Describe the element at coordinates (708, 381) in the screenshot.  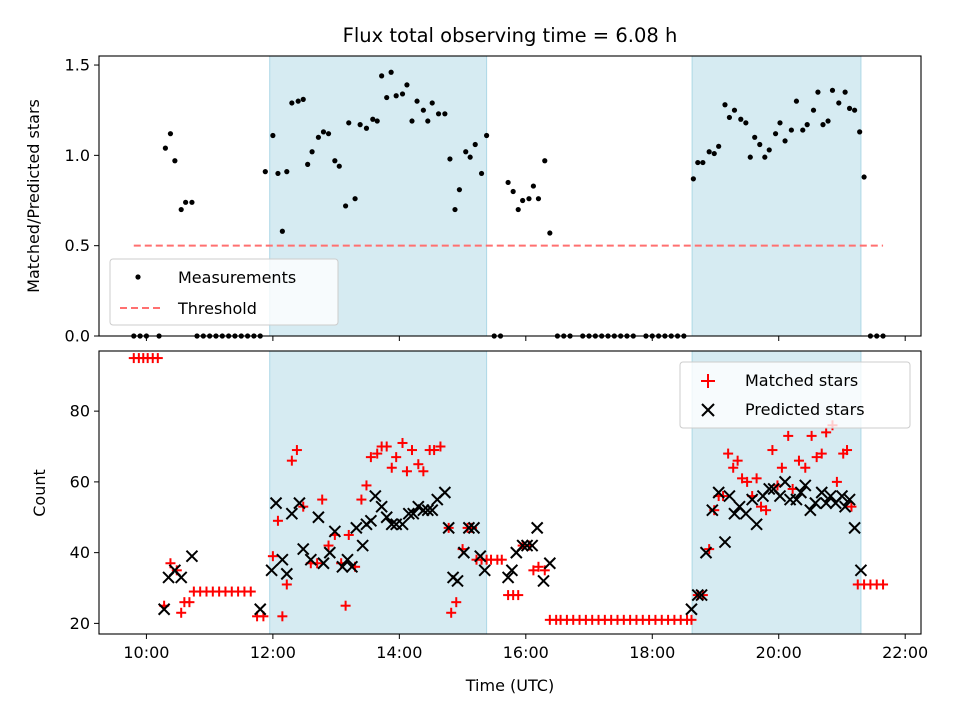
I see `legend-marker-matched` at that location.